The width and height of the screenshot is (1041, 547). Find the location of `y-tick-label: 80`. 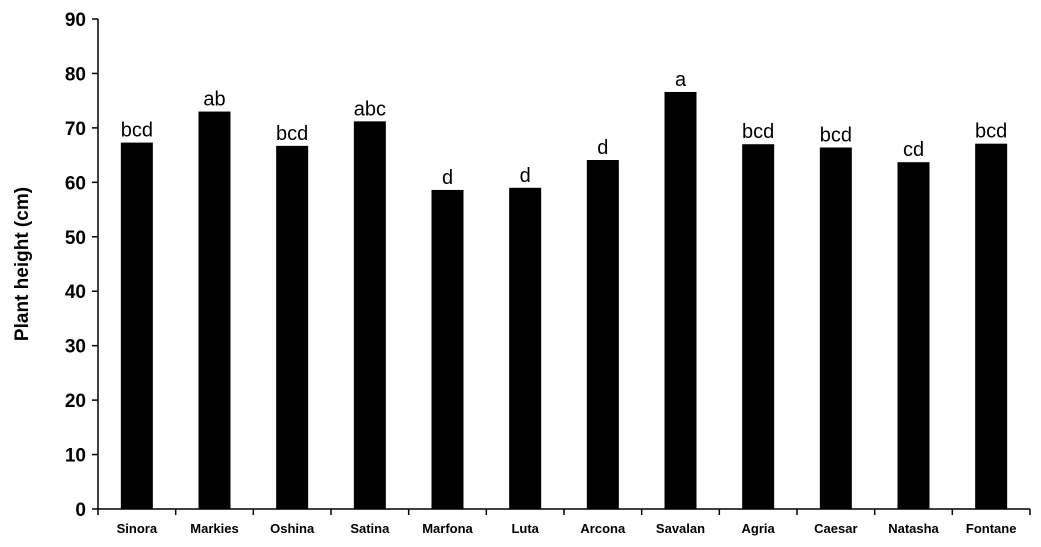

y-tick-label: 80 is located at coordinates (75, 74).